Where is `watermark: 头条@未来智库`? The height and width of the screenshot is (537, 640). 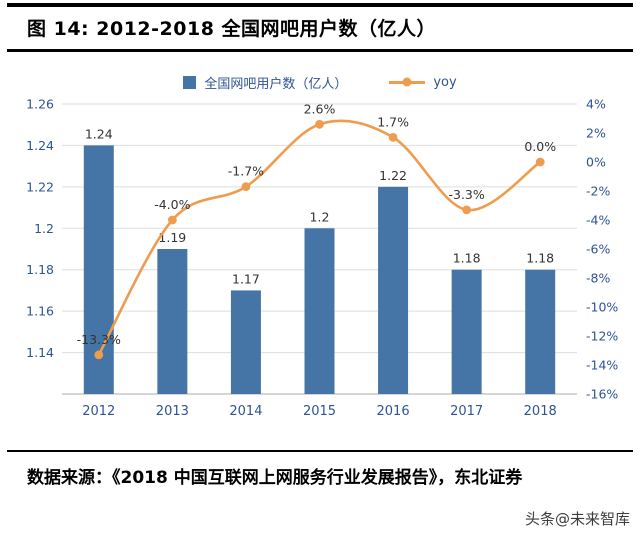
watermark: 头条@未来智库 is located at coordinates (577, 519).